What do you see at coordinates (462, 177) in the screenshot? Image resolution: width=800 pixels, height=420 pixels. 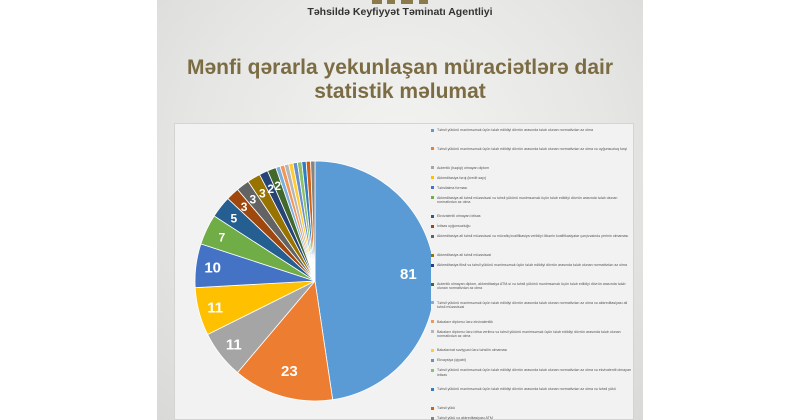 I see `legend-label: Akkreditasiya fərqi (kredit sayı)` at bounding box center [462, 177].